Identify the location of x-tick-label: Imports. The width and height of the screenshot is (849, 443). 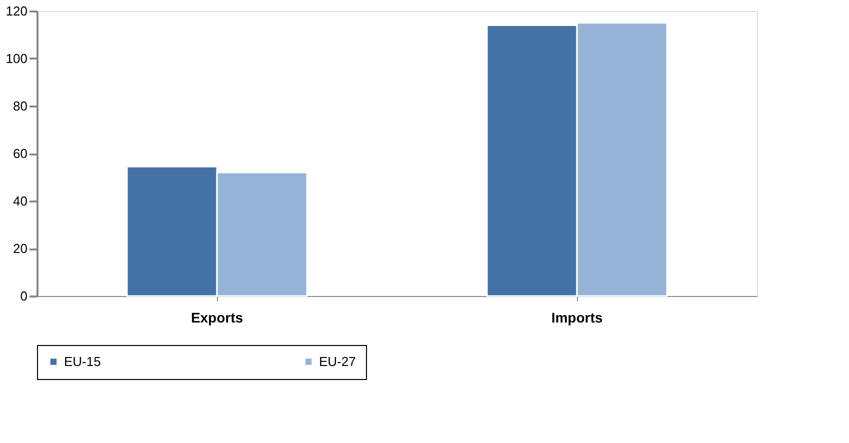
(577, 318).